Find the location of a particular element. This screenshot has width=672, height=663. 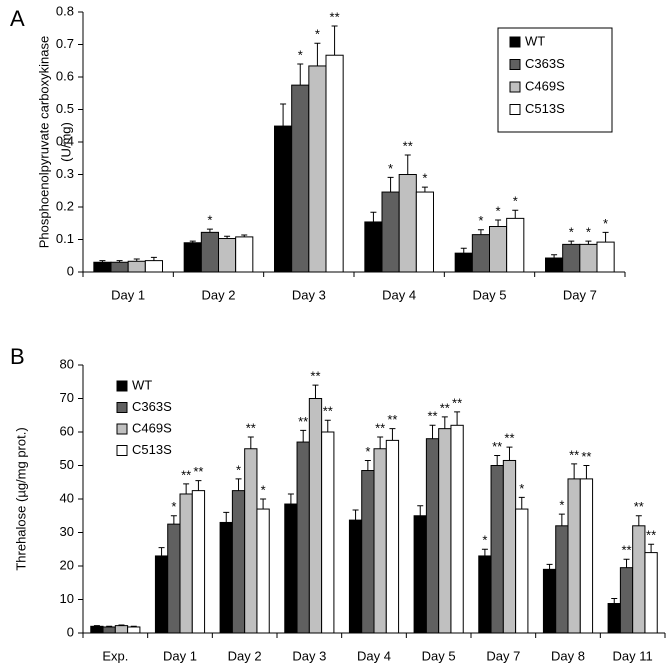

y-tick-label: 0.7 is located at coordinates (65, 43).